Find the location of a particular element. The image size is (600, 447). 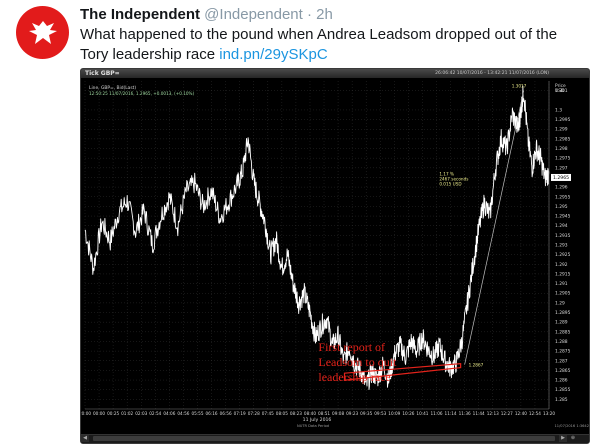

y-tick-label: 1.3 is located at coordinates (558, 110).